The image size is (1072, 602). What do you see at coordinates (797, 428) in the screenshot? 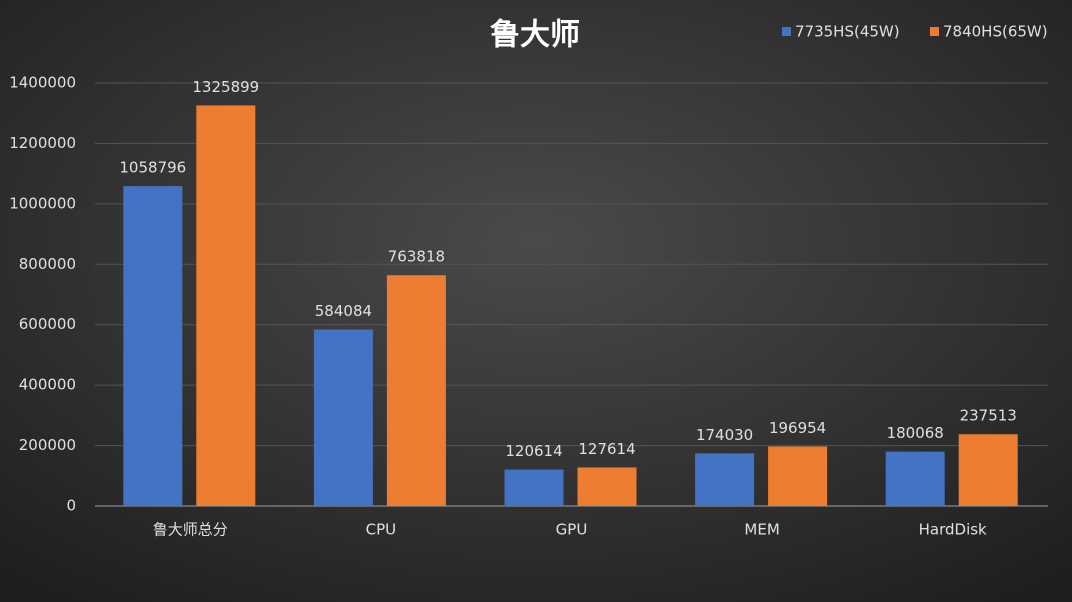
I see `value-label: 196954` at bounding box center [797, 428].